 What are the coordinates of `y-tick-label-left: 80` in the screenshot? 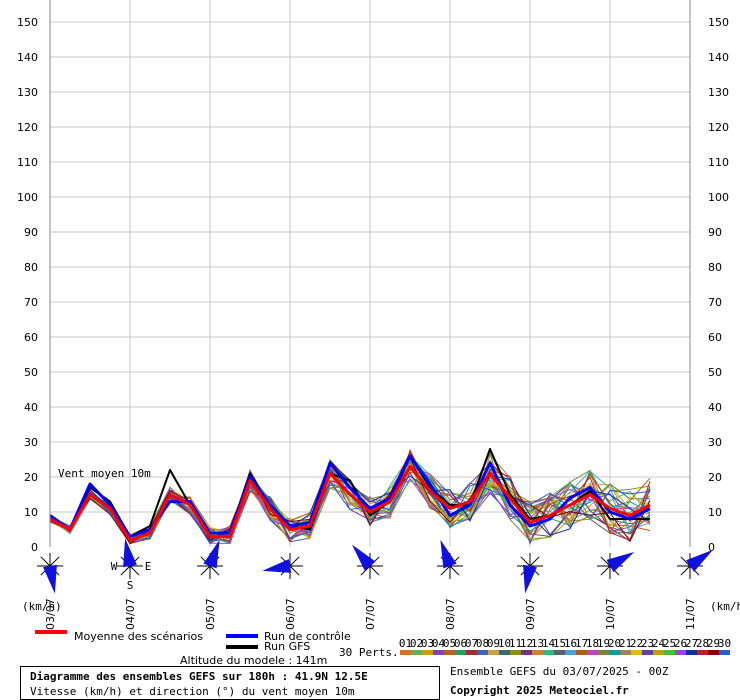 It's located at (31, 267).